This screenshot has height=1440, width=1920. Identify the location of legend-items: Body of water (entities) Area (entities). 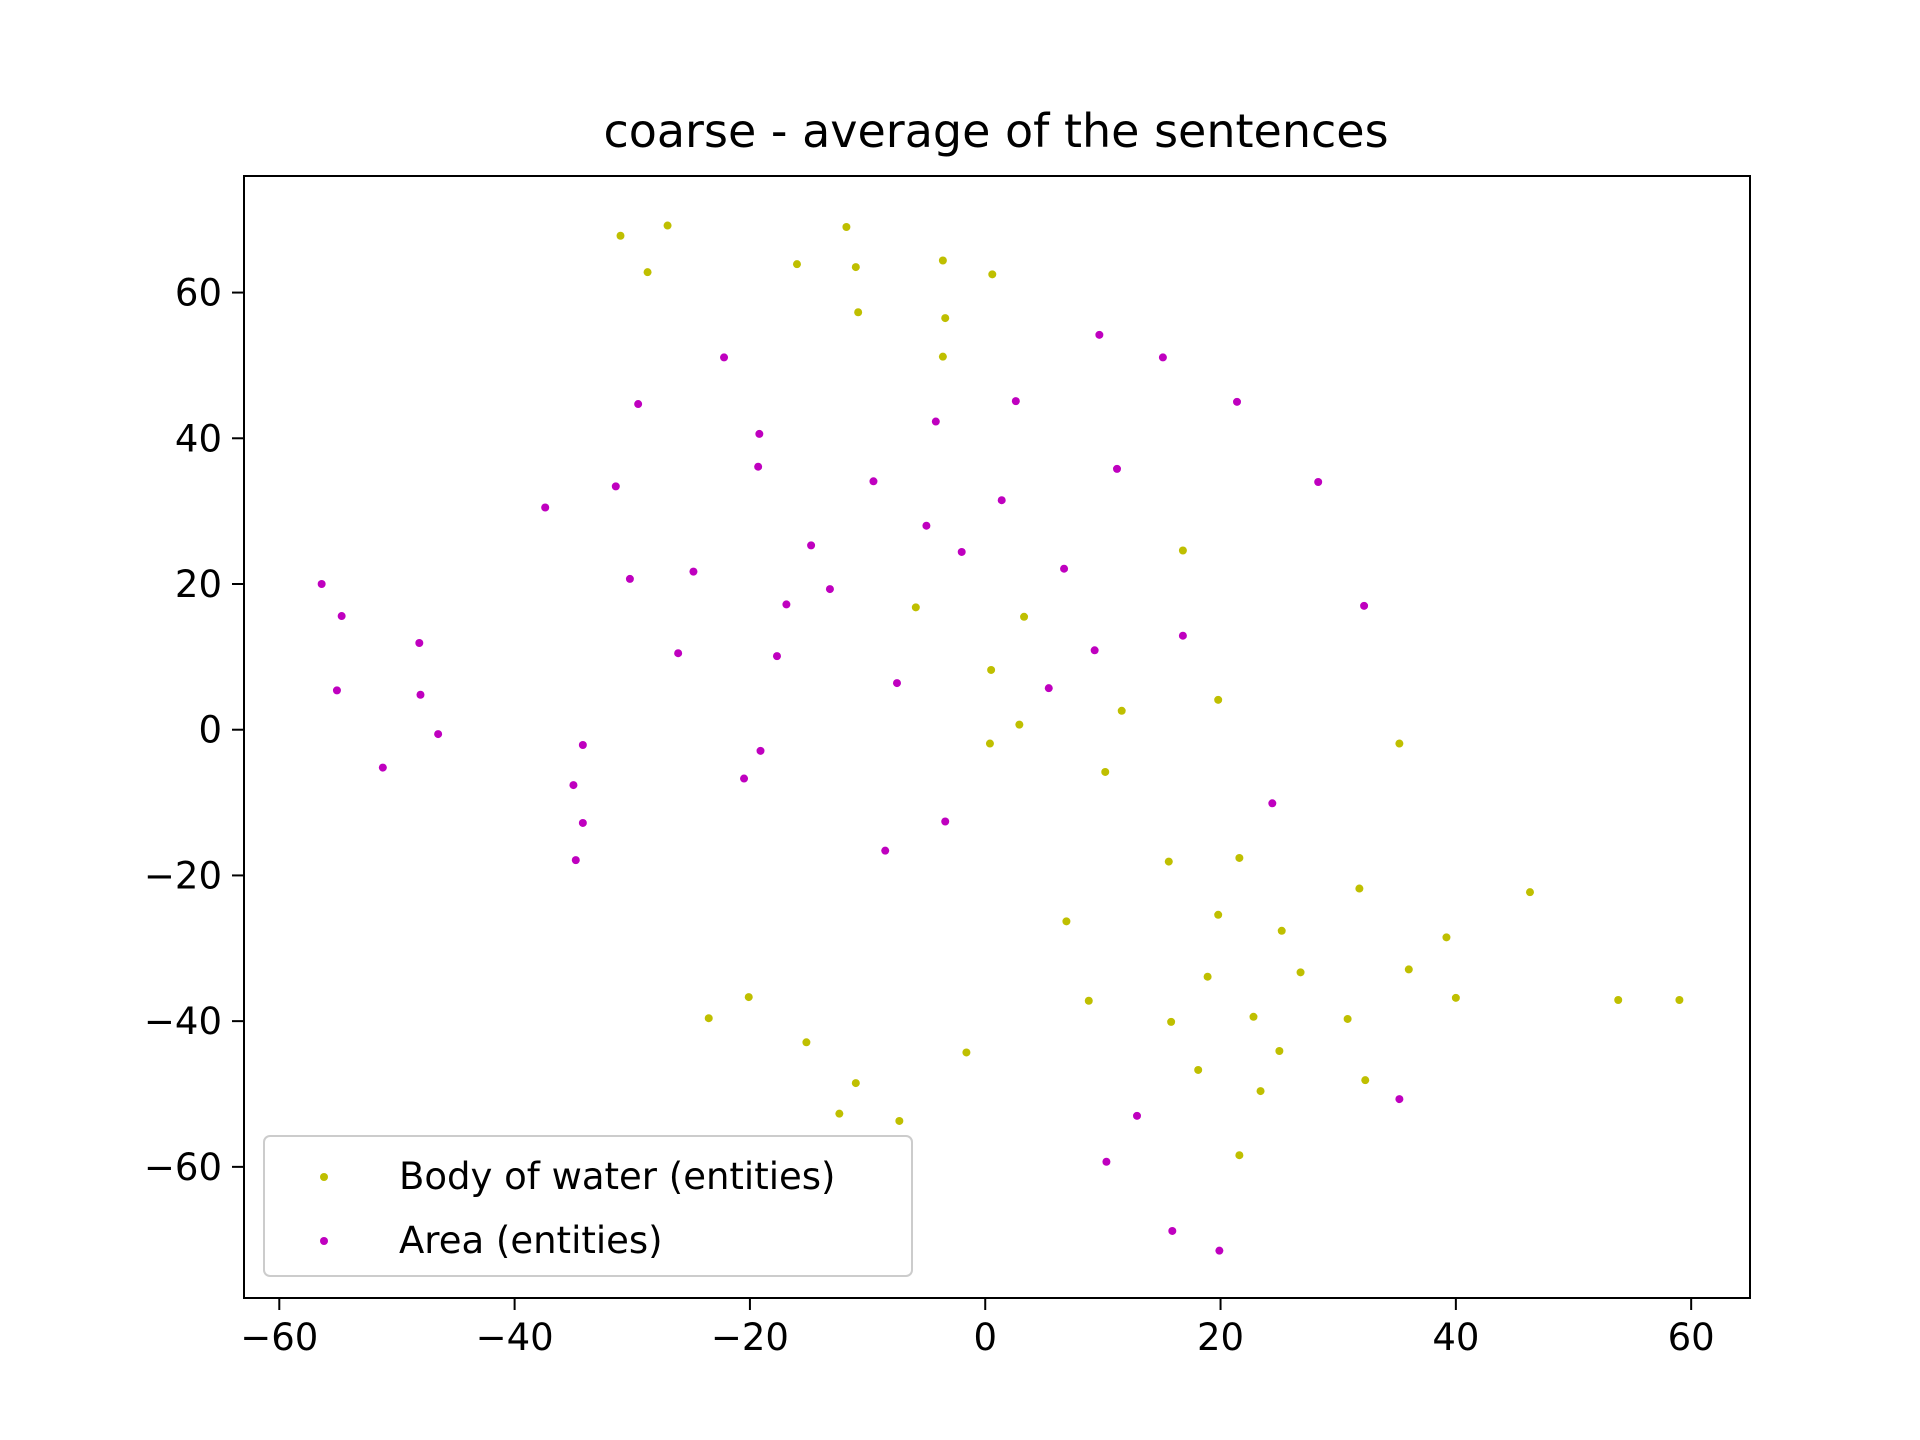
(577, 1208).